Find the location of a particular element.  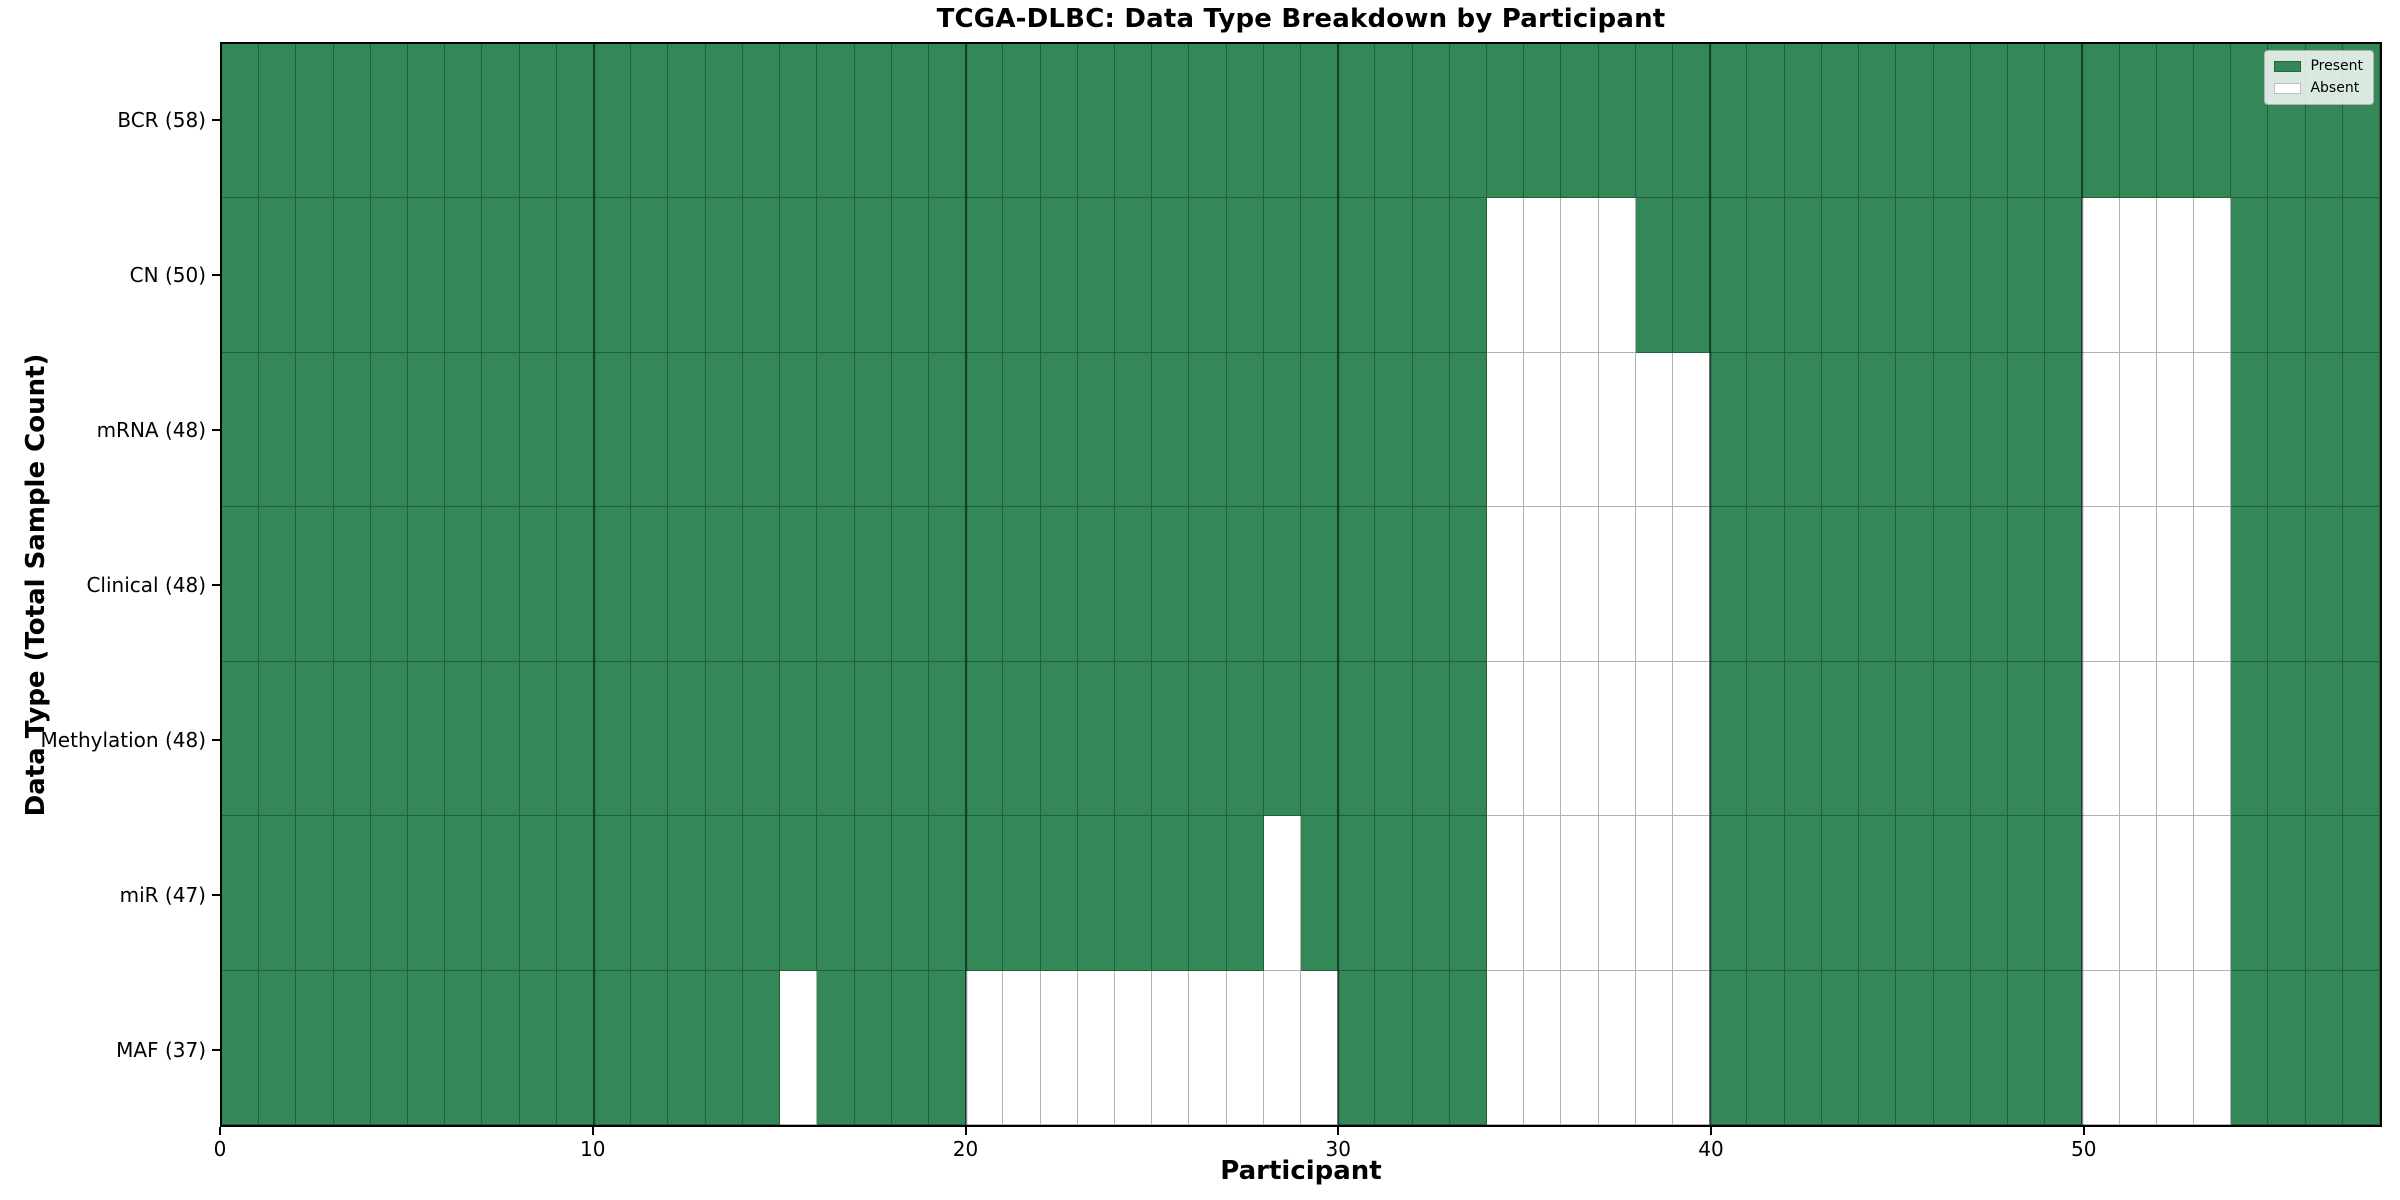

heatmap-cell-CN-p1 is located at coordinates (278, 275).